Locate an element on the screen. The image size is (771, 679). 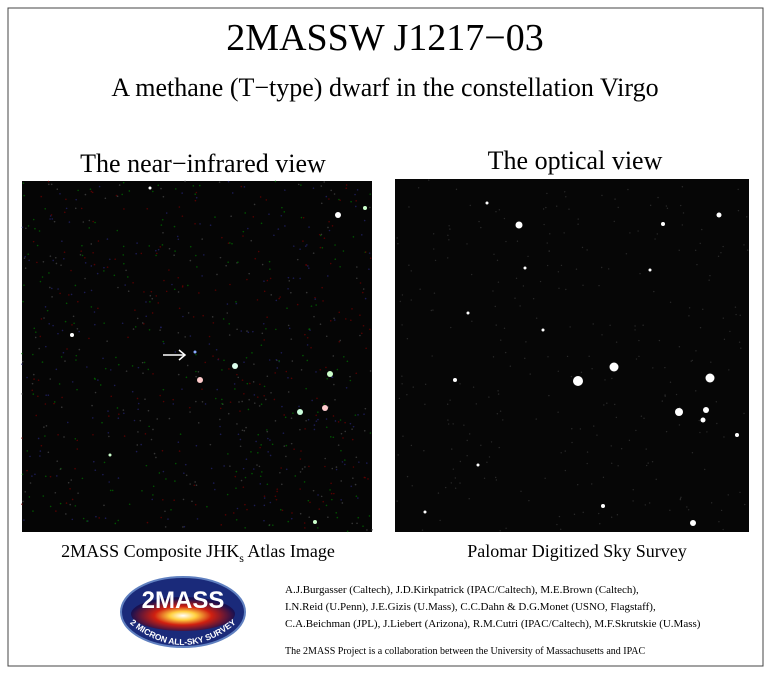
caption-text: 2MASS Composite JHK is located at coordinates (150, 551).